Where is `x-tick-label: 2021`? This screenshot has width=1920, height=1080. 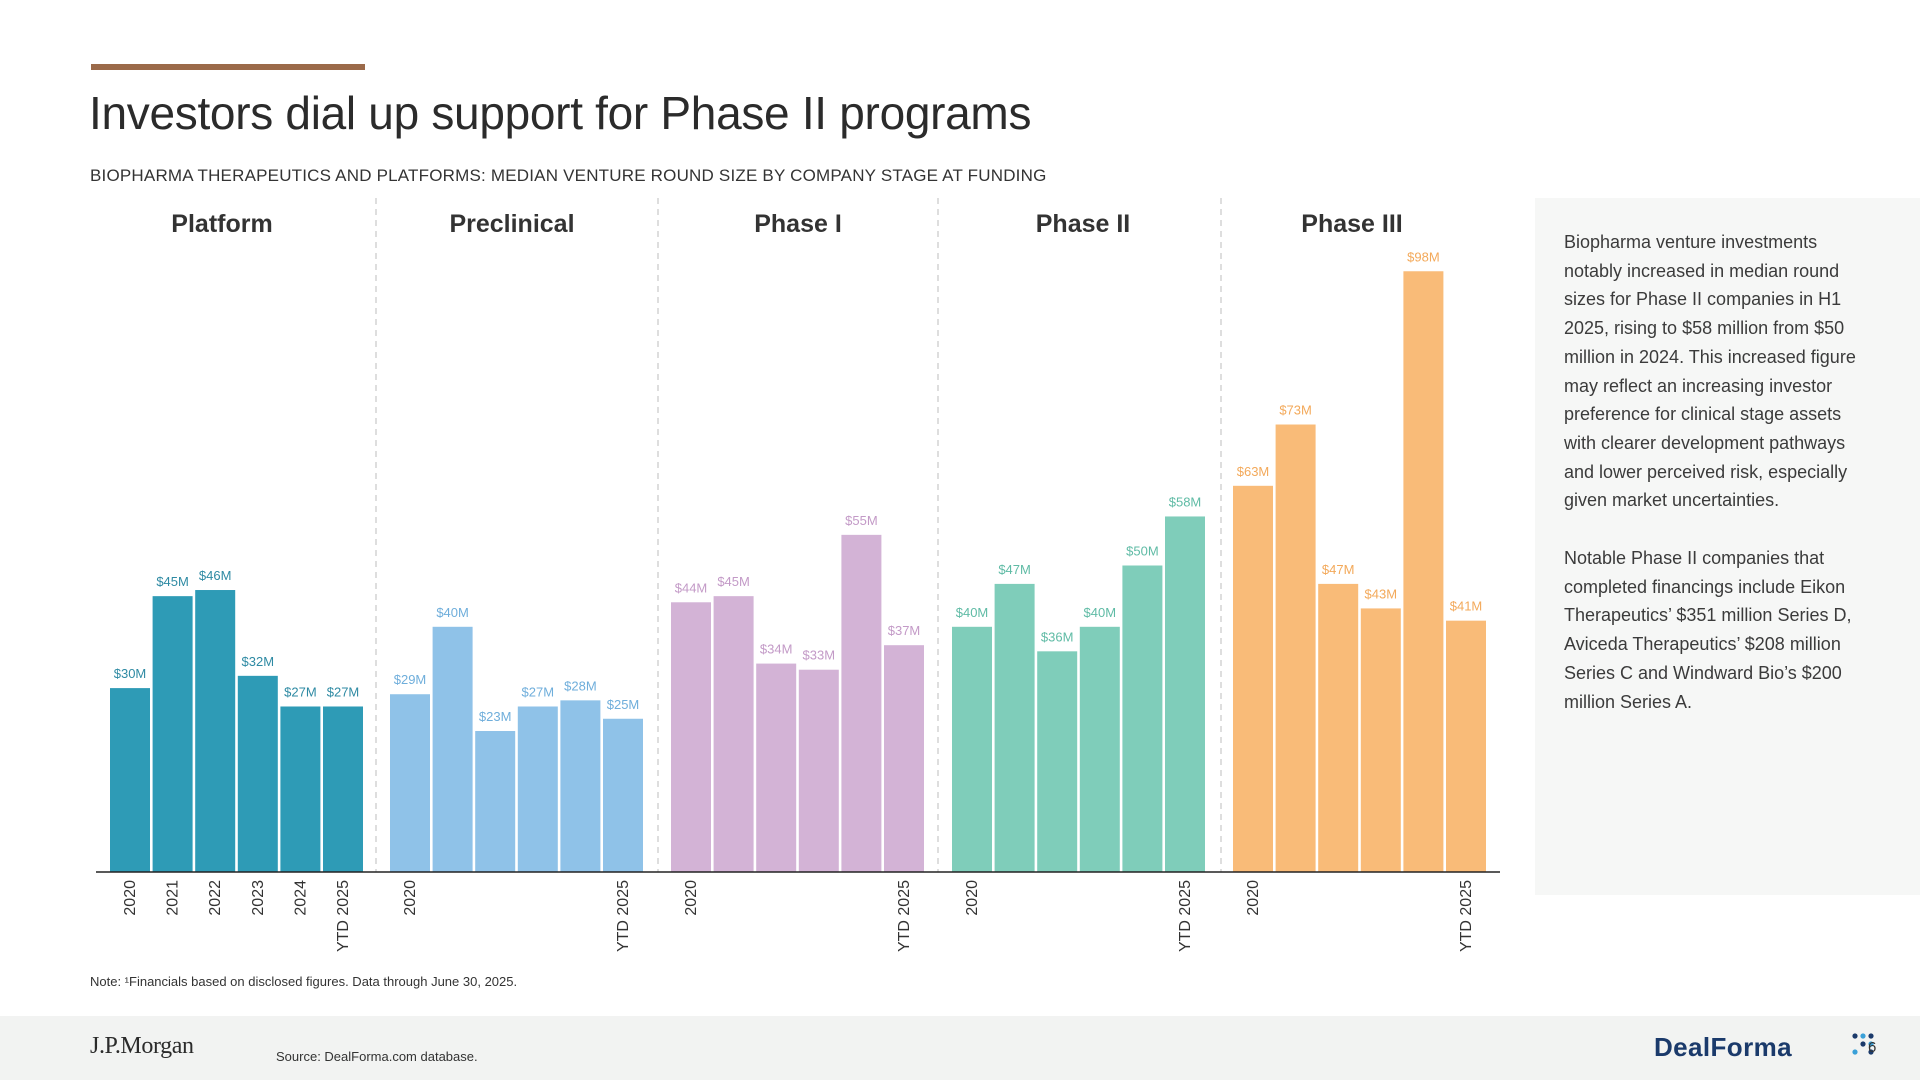 x-tick-label: 2021 is located at coordinates (173, 898).